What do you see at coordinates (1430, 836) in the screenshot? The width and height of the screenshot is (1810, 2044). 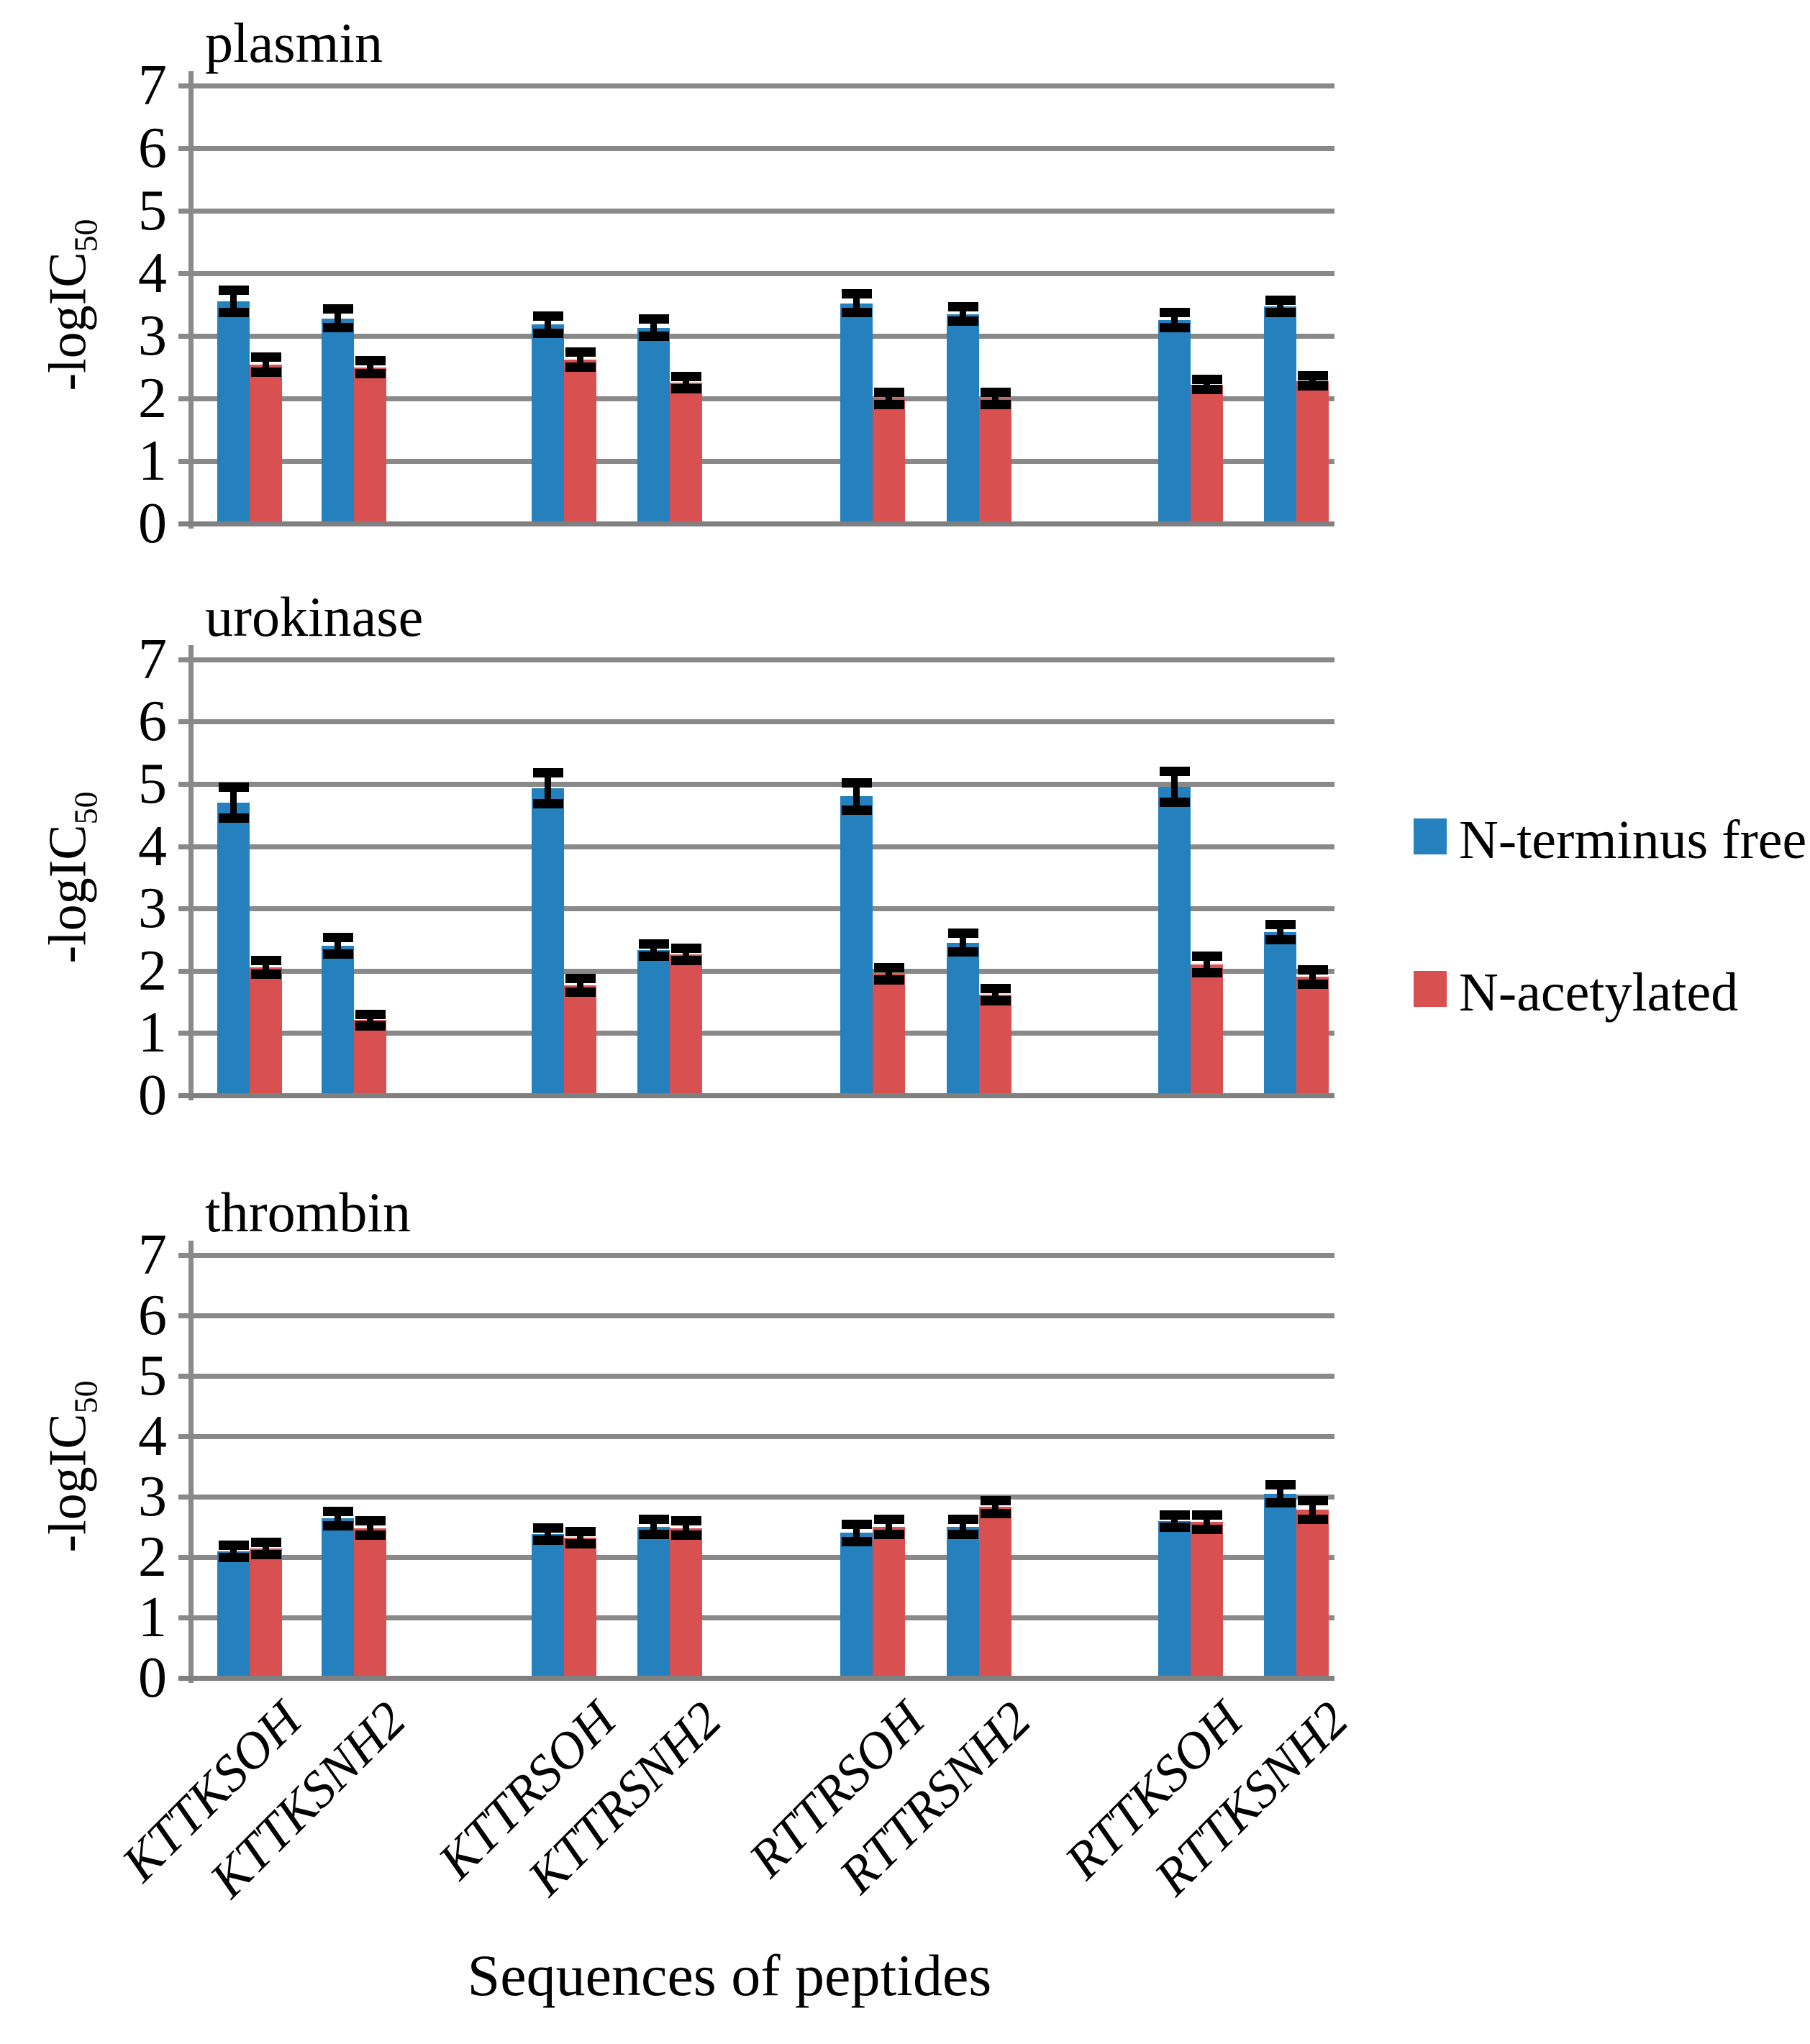 I see `legend-swatch-n-terminus-free` at bounding box center [1430, 836].